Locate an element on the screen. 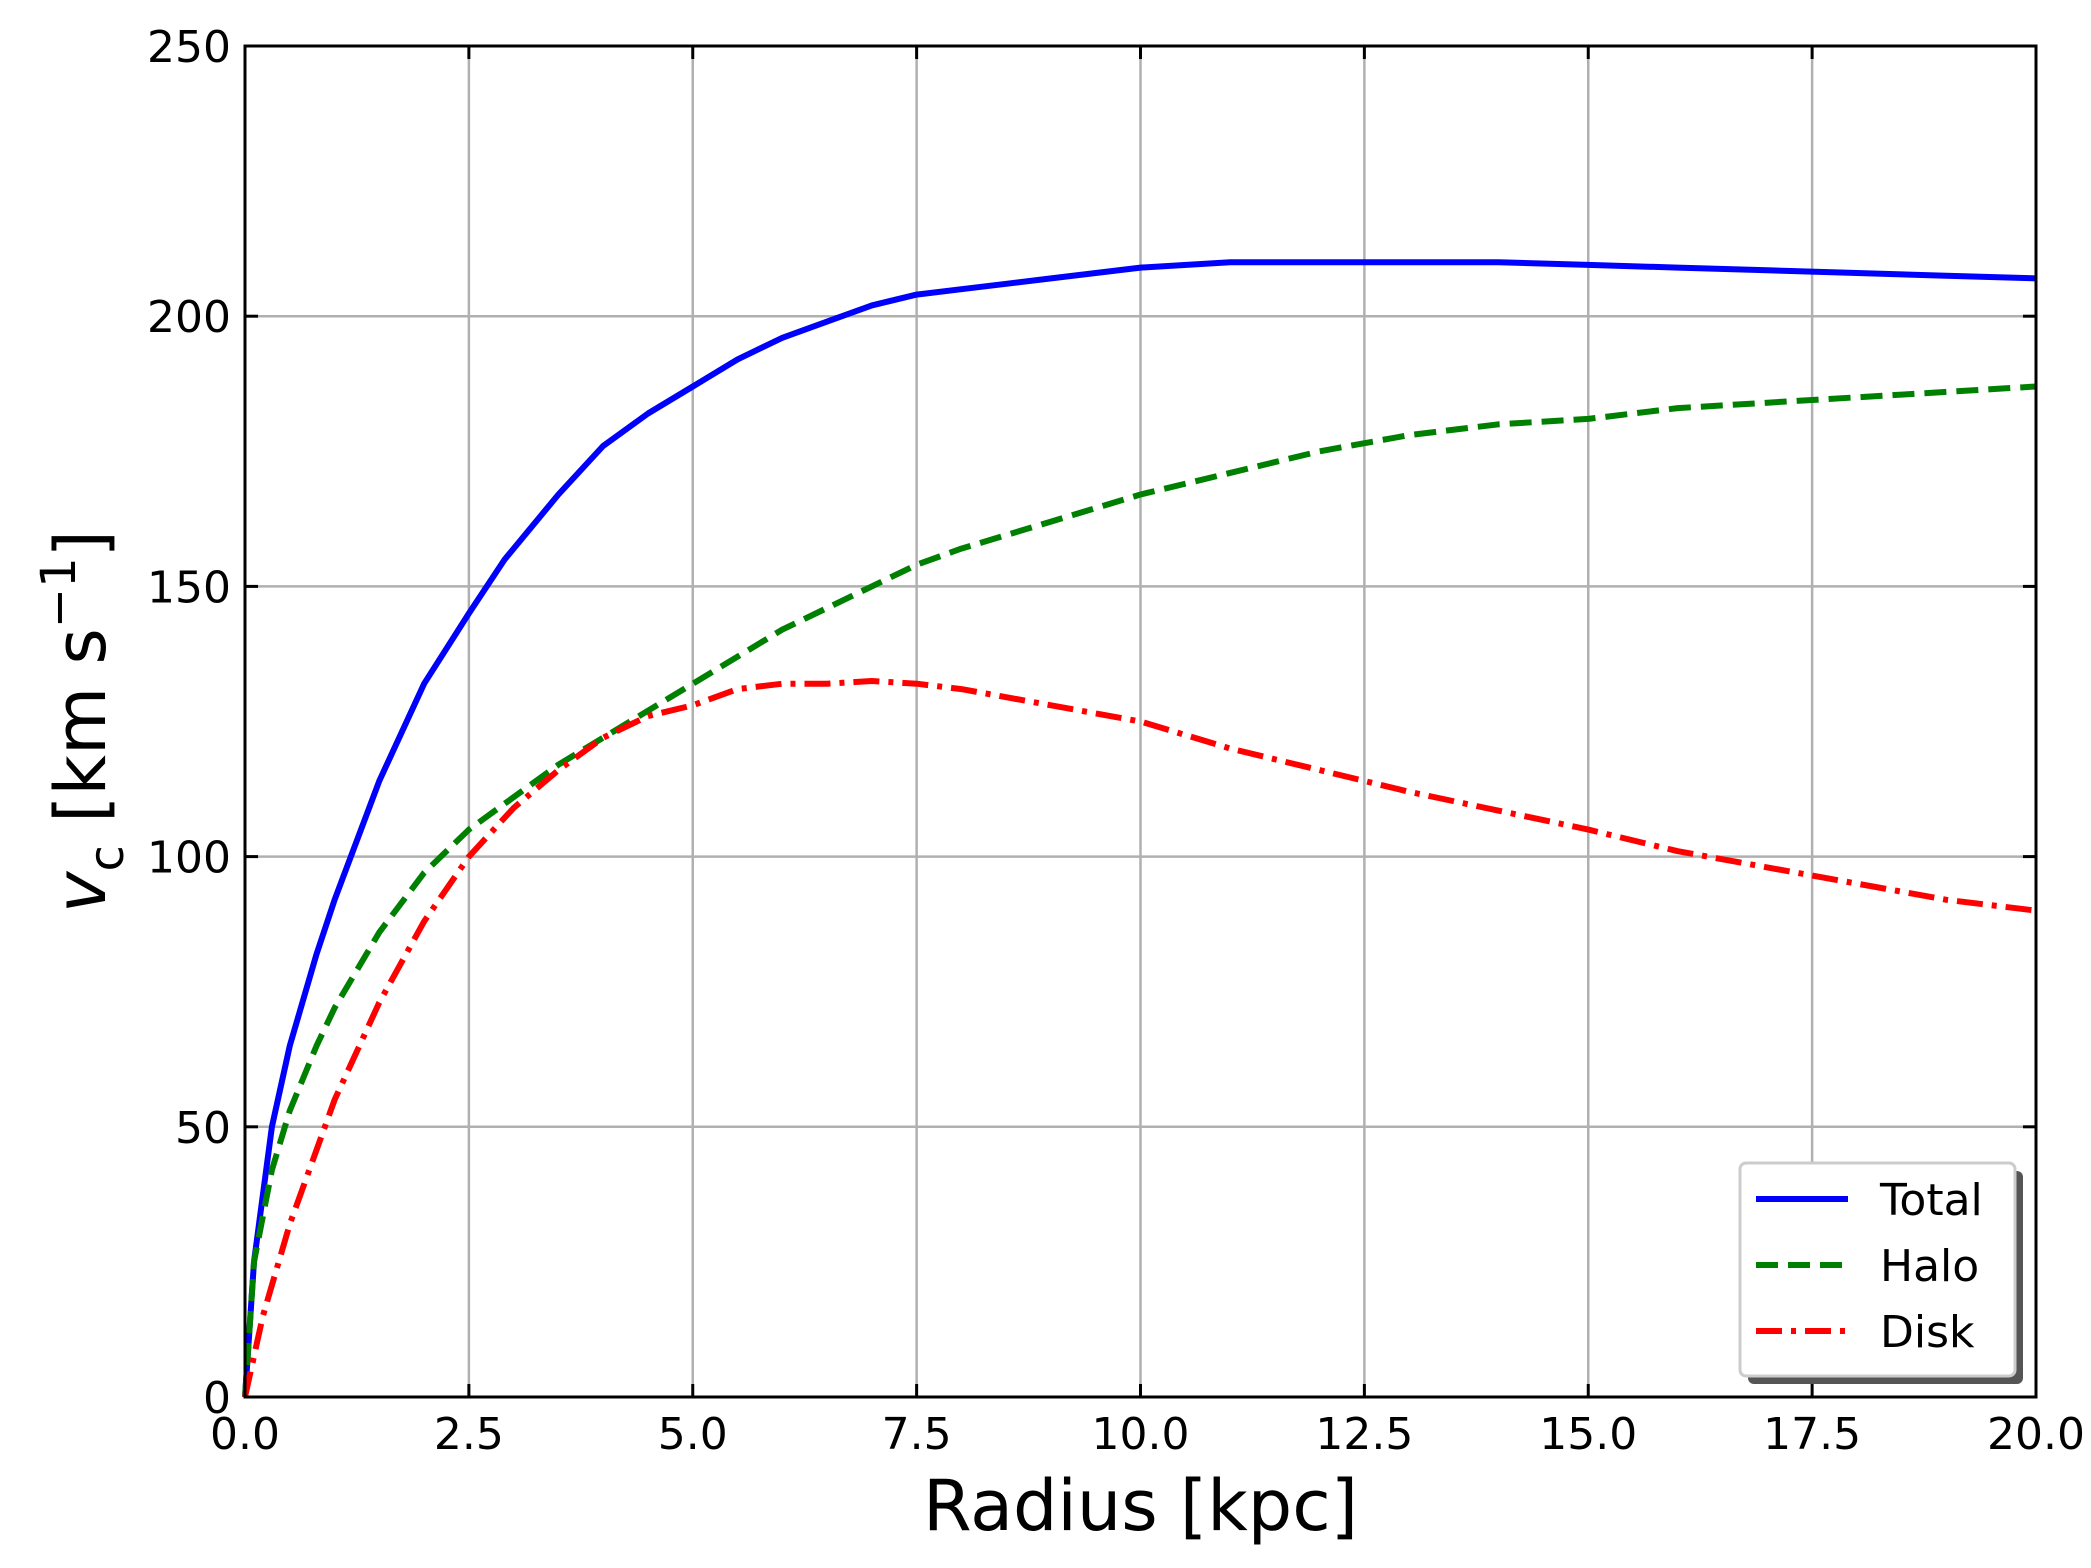  x-tick-label: 12.5 is located at coordinates (1364, 1434).